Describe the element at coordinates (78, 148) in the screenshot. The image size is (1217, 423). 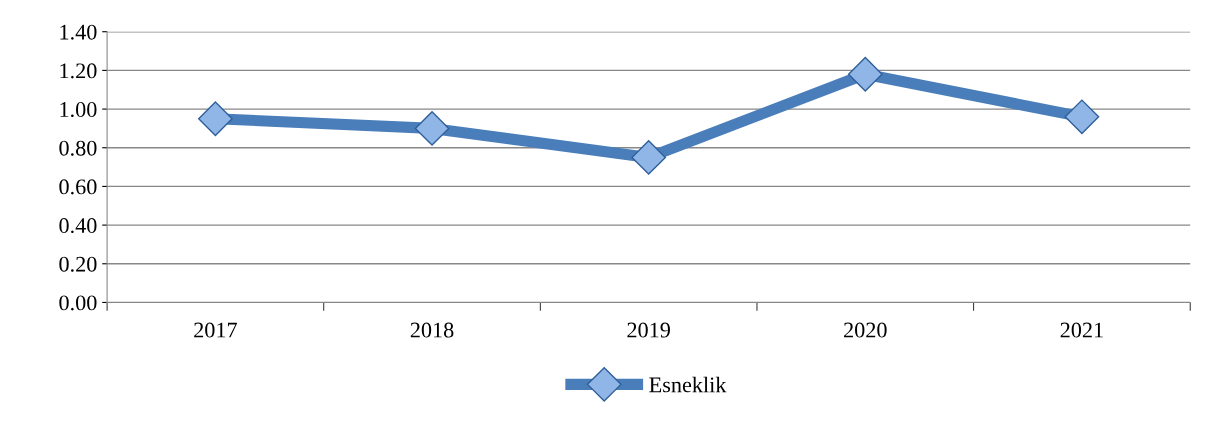
I see `y-tick-label: 0.80` at that location.